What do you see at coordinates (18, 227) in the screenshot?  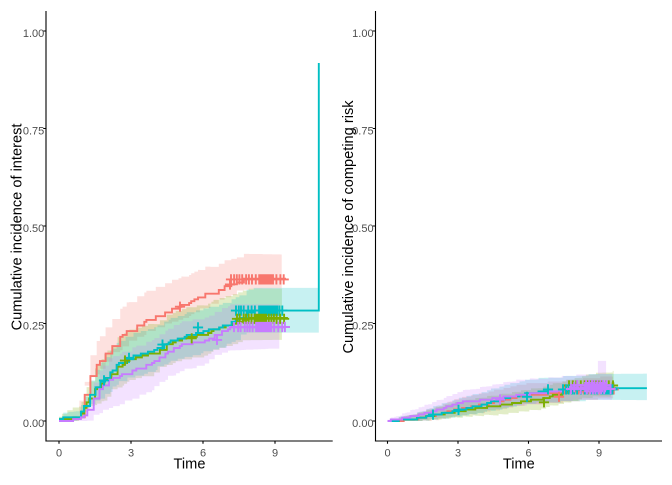 I see `svg-text:Cumulative incidence of intere: Cumulative incidence of interest` at bounding box center [18, 227].